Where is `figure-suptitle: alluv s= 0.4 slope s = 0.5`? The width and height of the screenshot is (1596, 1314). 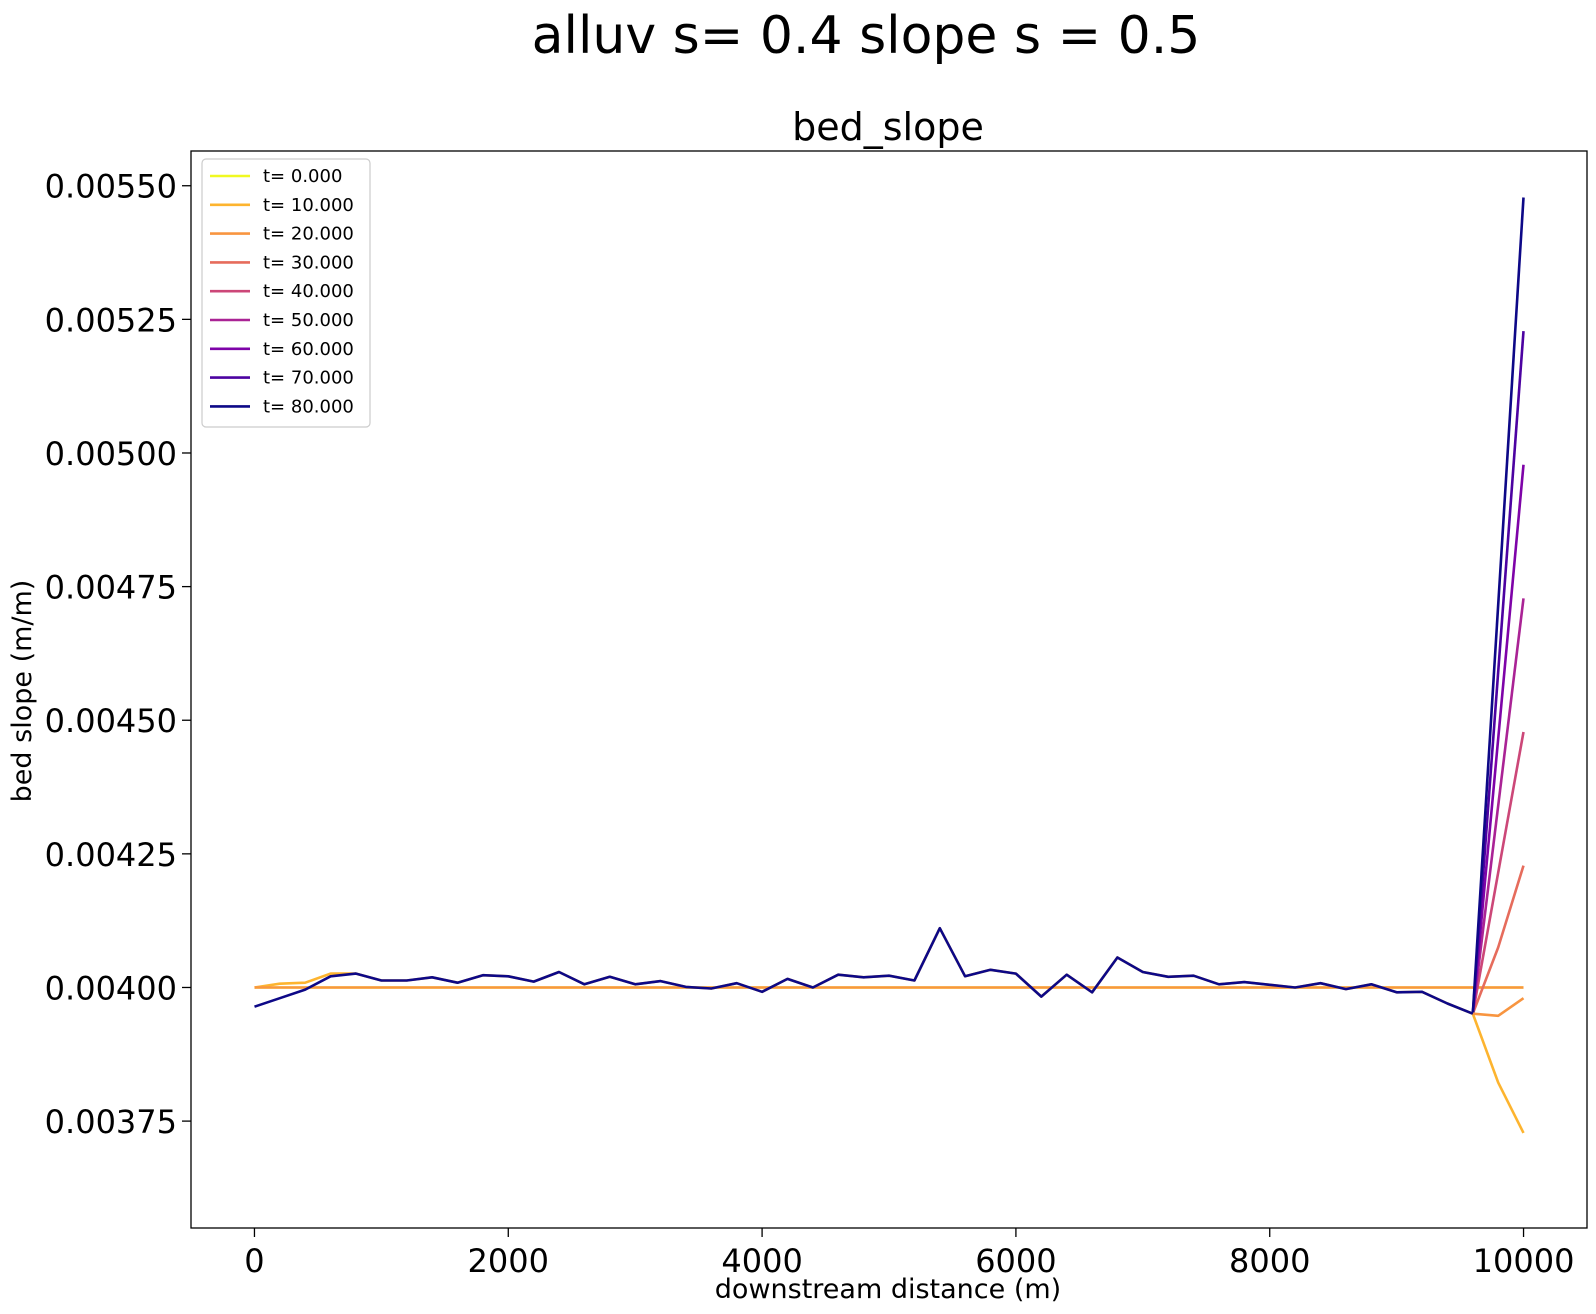 figure-suptitle: alluv s= 0.4 slope s = 0.5 is located at coordinates (866, 36).